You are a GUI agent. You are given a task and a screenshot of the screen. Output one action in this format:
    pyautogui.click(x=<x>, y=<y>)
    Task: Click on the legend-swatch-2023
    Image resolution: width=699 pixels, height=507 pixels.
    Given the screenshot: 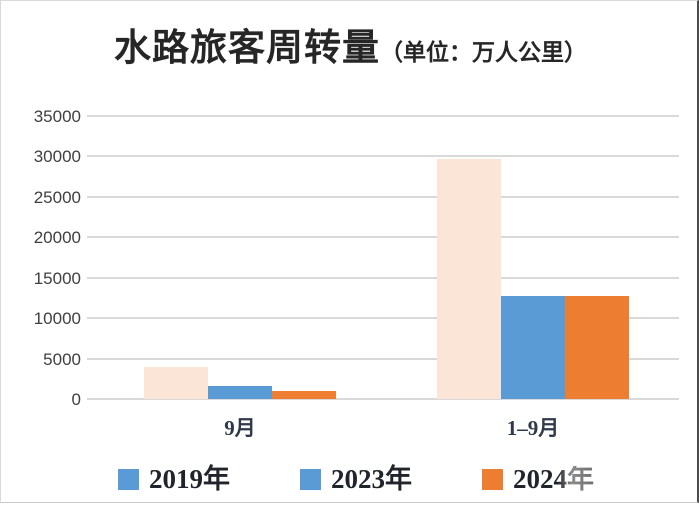 What is the action you would take?
    pyautogui.click(x=310, y=479)
    